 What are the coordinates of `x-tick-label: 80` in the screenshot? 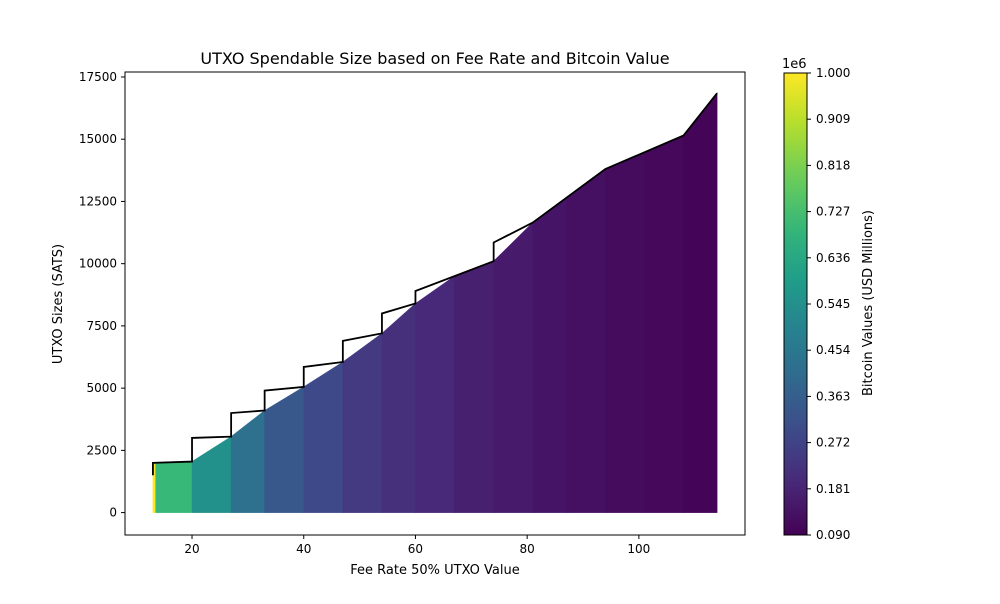 It's located at (527, 549).